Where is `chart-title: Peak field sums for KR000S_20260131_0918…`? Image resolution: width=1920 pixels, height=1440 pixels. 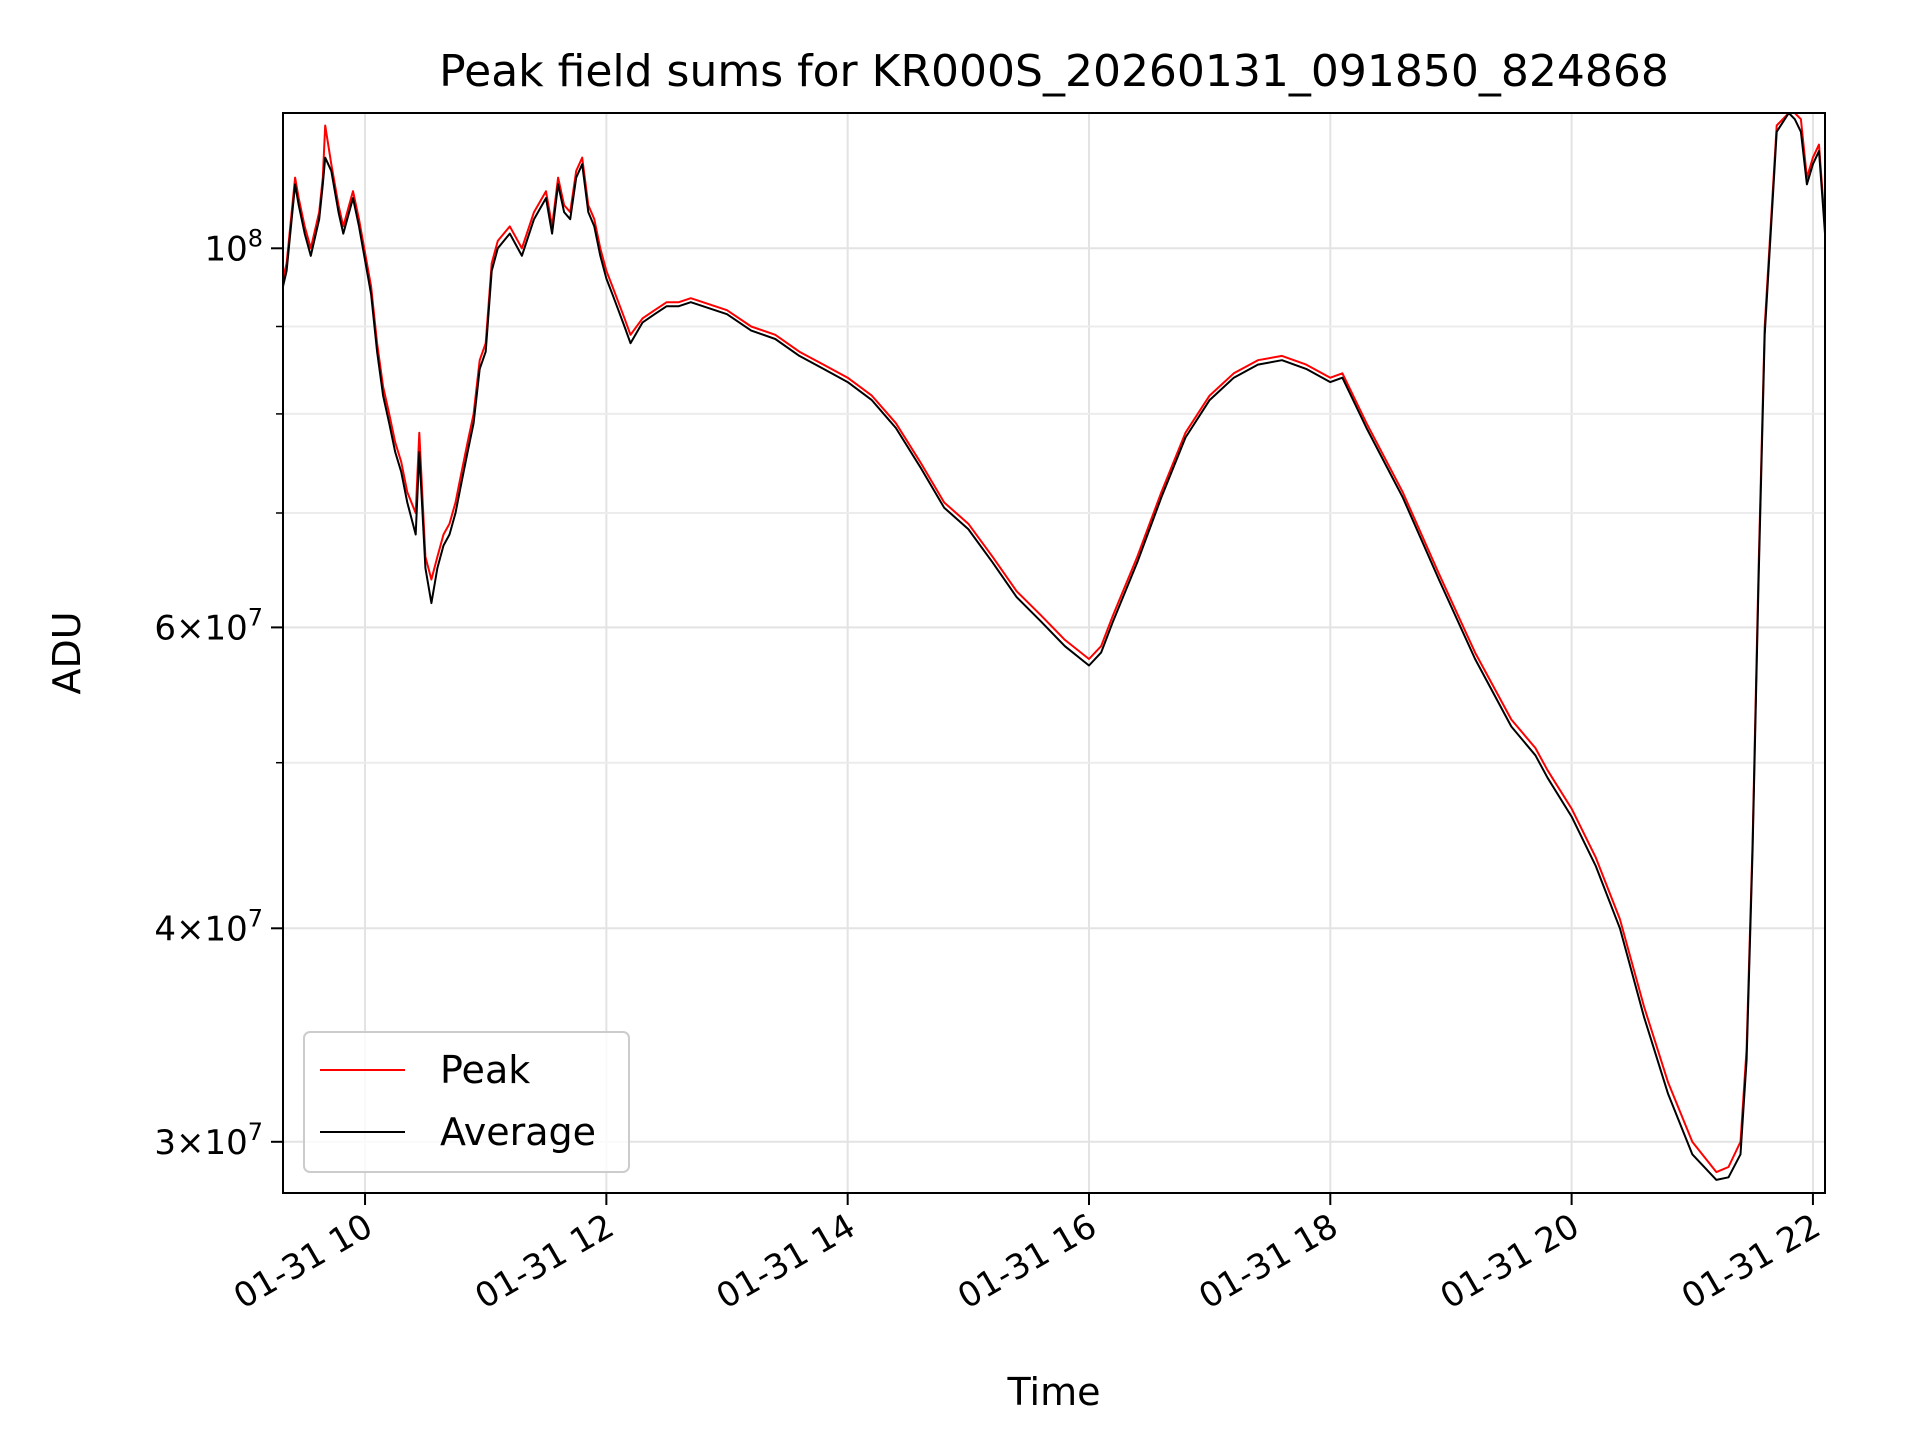
chart-title: Peak field sums for KR000S_20260131_0918… is located at coordinates (1054, 71).